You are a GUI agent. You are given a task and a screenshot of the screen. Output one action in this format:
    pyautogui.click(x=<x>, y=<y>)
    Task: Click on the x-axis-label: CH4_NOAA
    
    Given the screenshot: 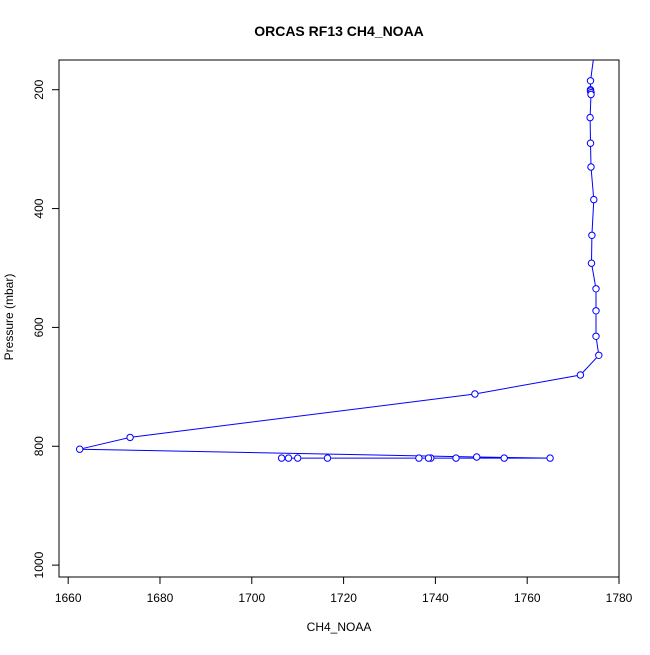 What is the action you would take?
    pyautogui.click(x=339, y=627)
    